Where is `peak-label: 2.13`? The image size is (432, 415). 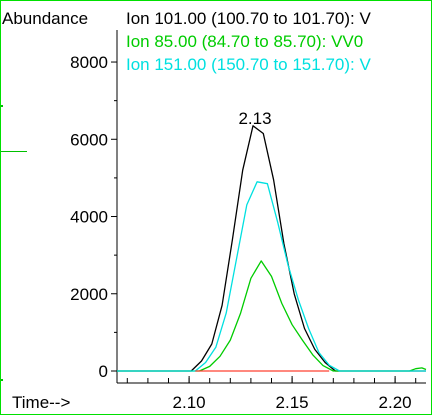 peak-label: 2.13 is located at coordinates (254, 118).